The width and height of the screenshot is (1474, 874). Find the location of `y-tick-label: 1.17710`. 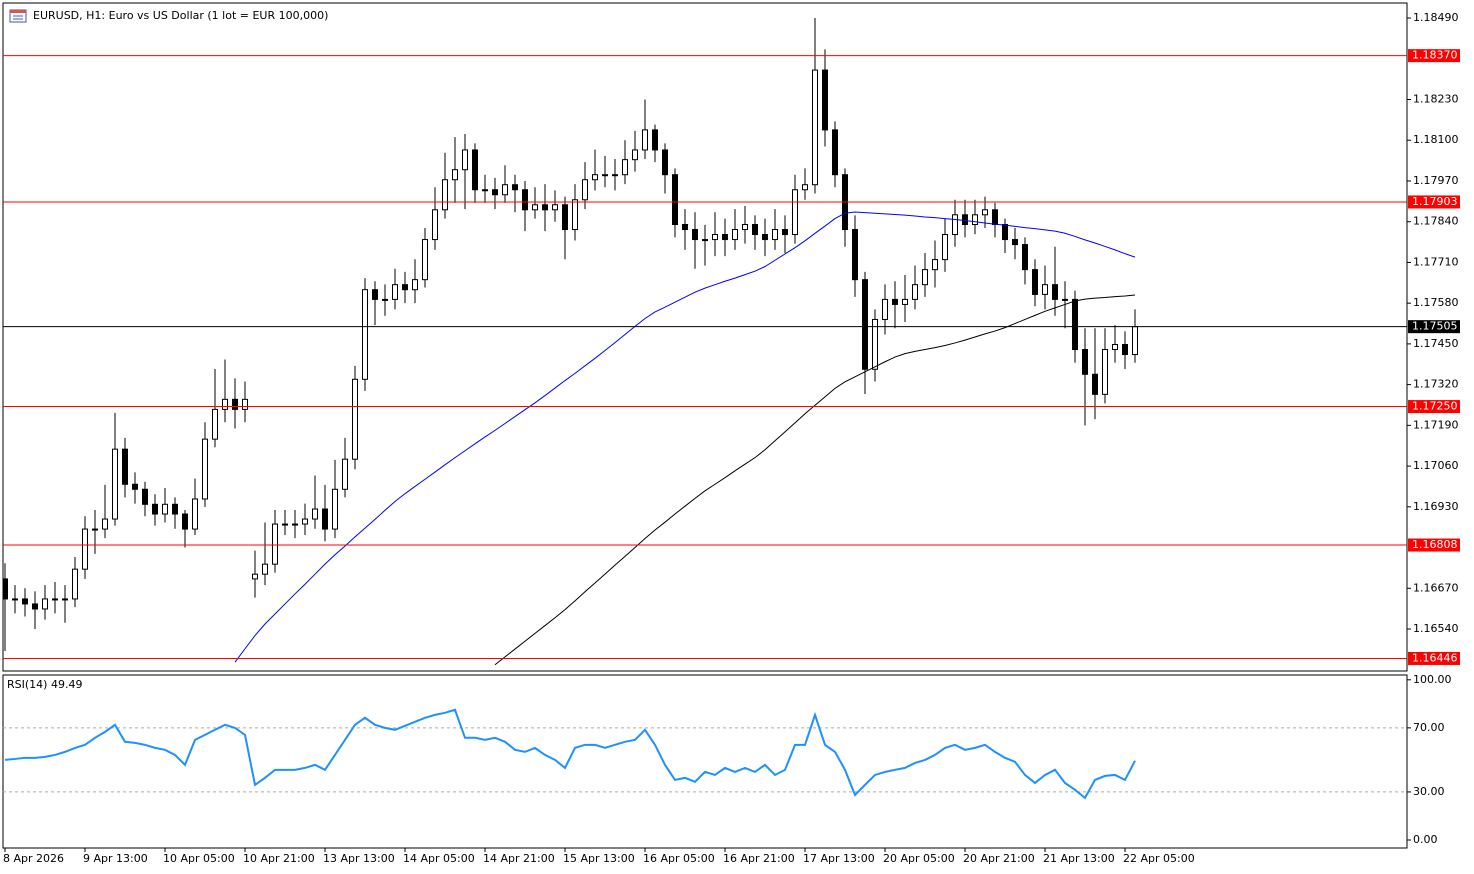

y-tick-label: 1.17710 is located at coordinates (1436, 261).